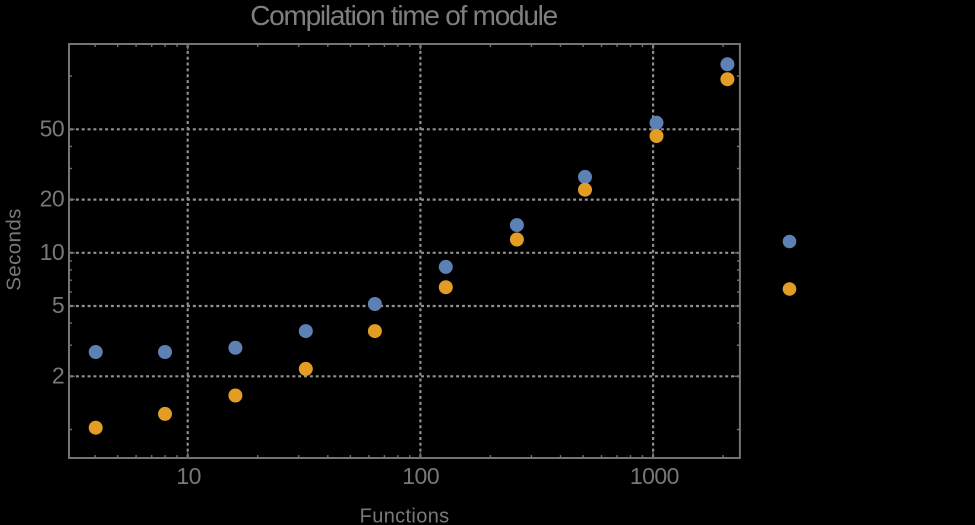  What do you see at coordinates (14, 249) in the screenshot?
I see `svg-text: Seconds` at bounding box center [14, 249].